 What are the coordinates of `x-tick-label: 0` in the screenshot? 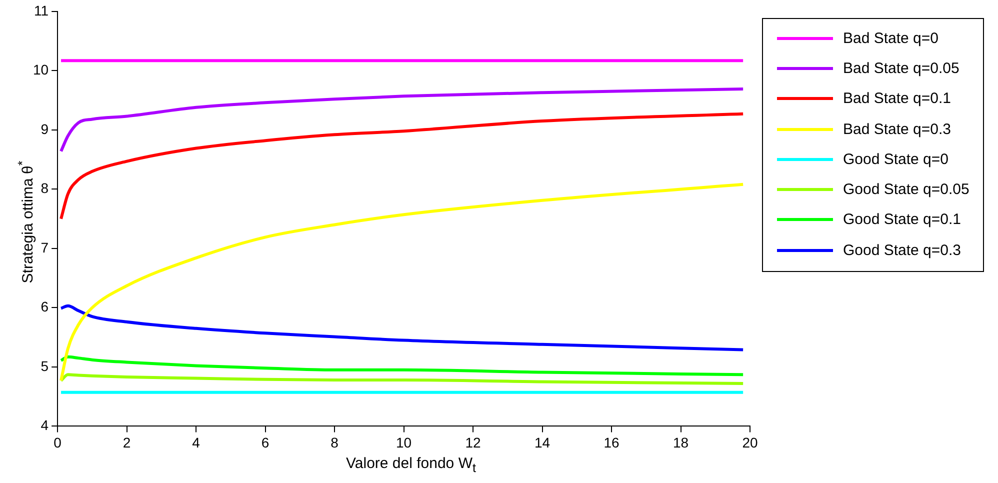 It's located at (58, 442).